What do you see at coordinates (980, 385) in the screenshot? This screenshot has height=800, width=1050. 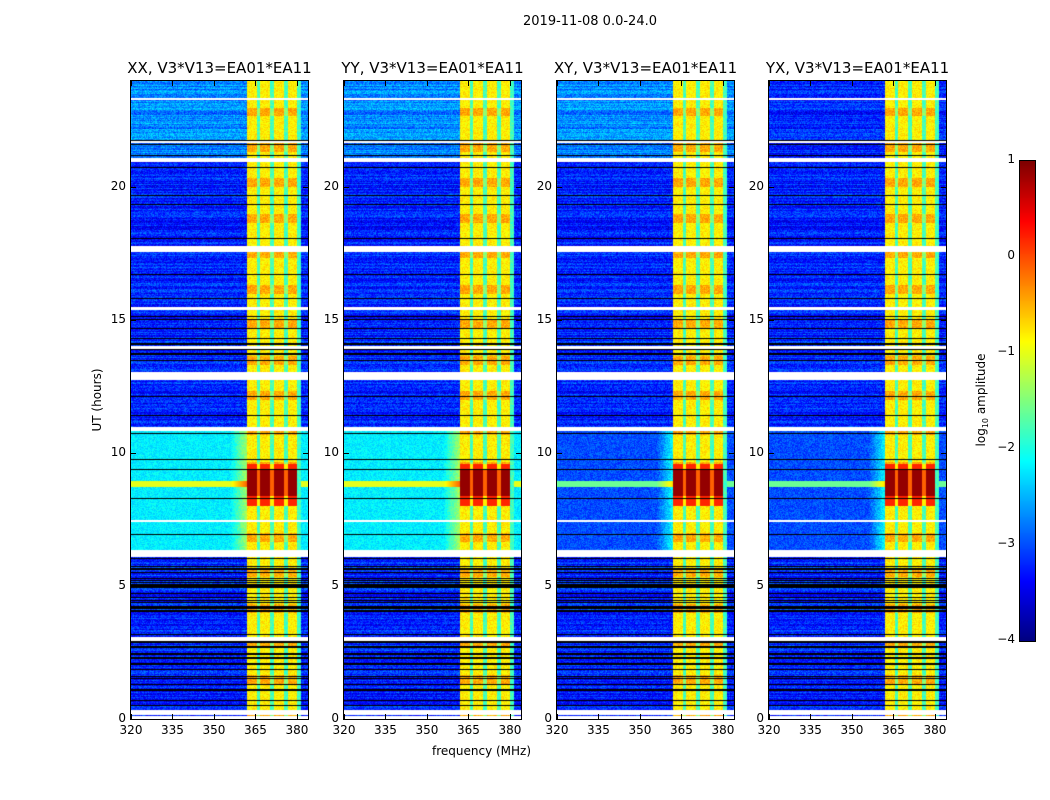 I see `colorbar-label-rest: amplitude` at bounding box center [980, 385].